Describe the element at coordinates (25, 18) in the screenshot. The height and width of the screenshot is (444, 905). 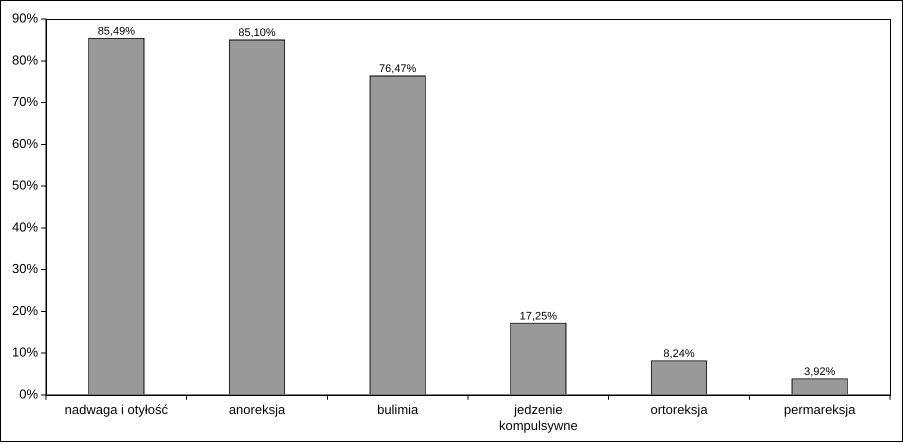
I see `y-tick-label: 90%` at that location.